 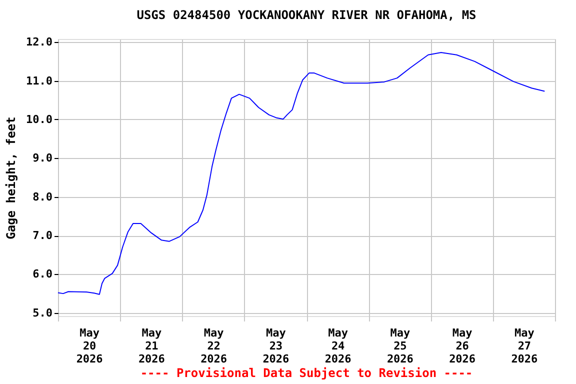 What do you see at coordinates (42, 197) in the screenshot?
I see `y-tick-label: 8.0` at bounding box center [42, 197].